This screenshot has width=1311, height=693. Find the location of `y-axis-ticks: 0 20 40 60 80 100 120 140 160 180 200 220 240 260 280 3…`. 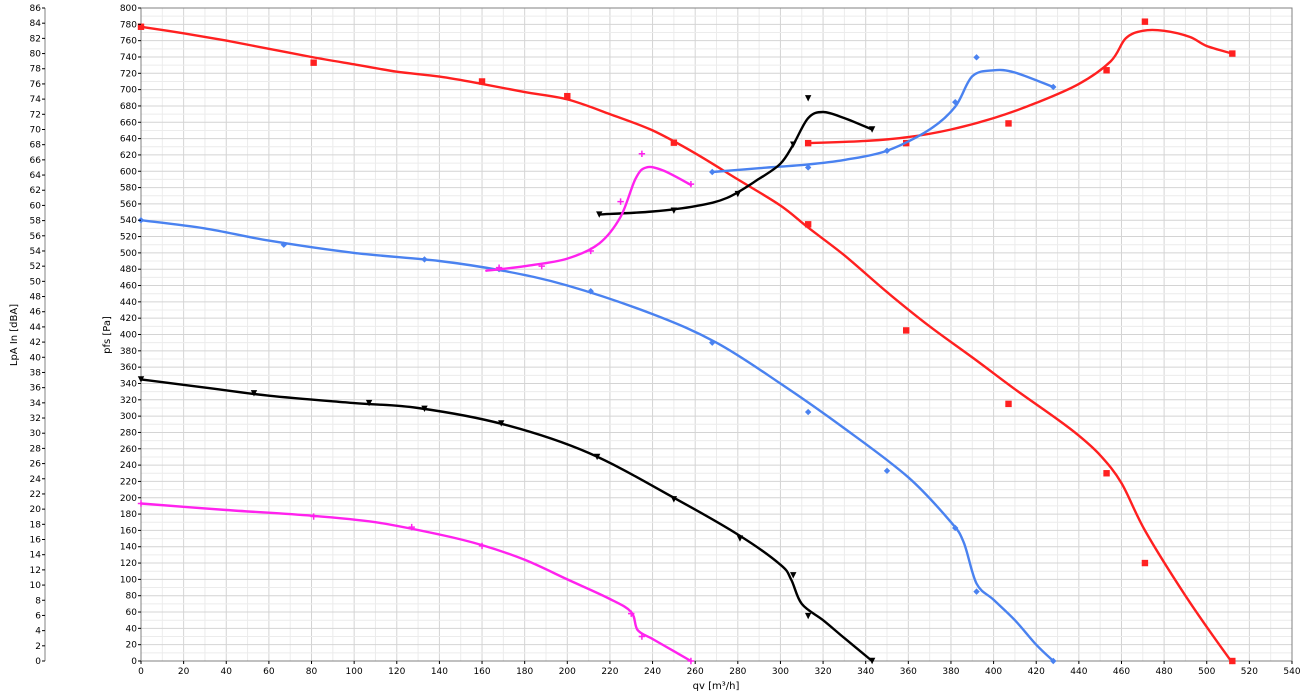

y-axis-ticks: 0 20 40 60 80 100 120 140 160 180 200 220 240 260 280 3… is located at coordinates (130, 335).